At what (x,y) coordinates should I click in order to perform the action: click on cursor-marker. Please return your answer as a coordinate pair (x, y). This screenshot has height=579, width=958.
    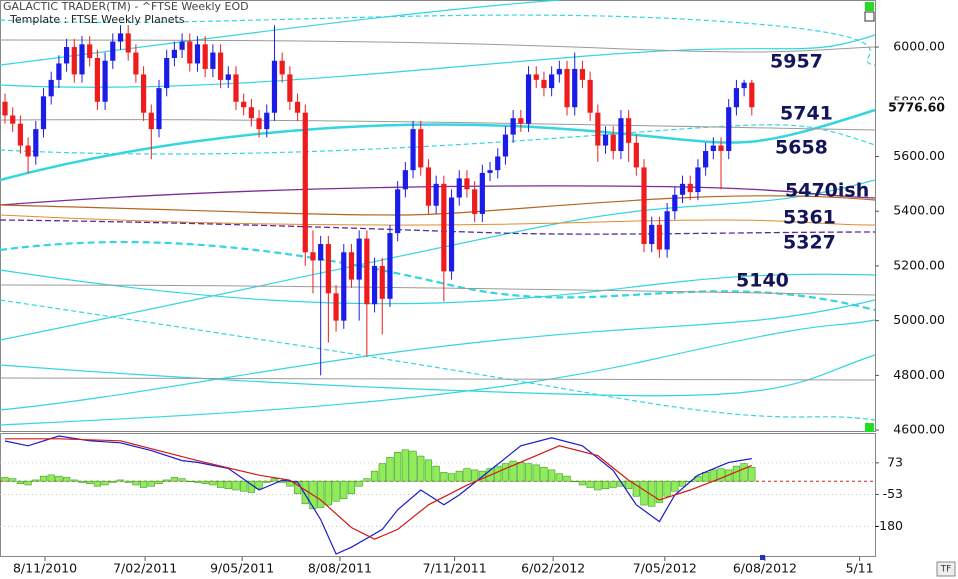
    Looking at the image, I should click on (762, 557).